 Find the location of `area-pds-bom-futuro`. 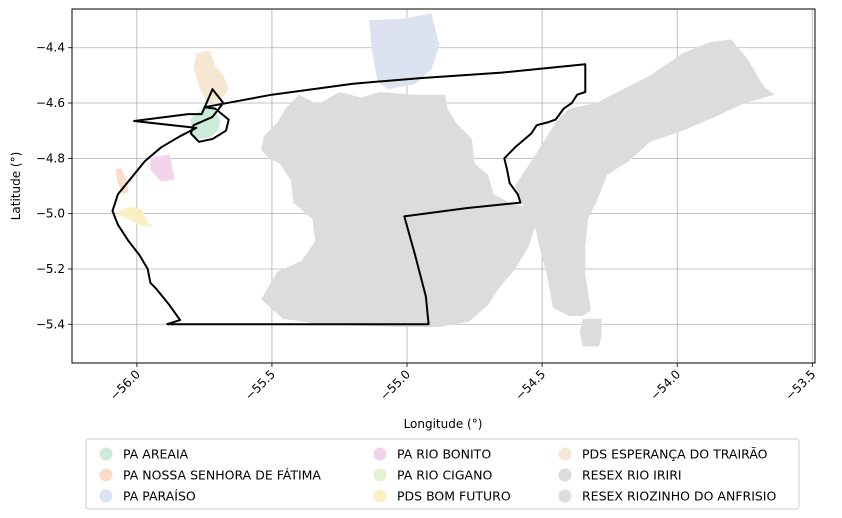

area-pds-bom-futuro is located at coordinates (135, 216).